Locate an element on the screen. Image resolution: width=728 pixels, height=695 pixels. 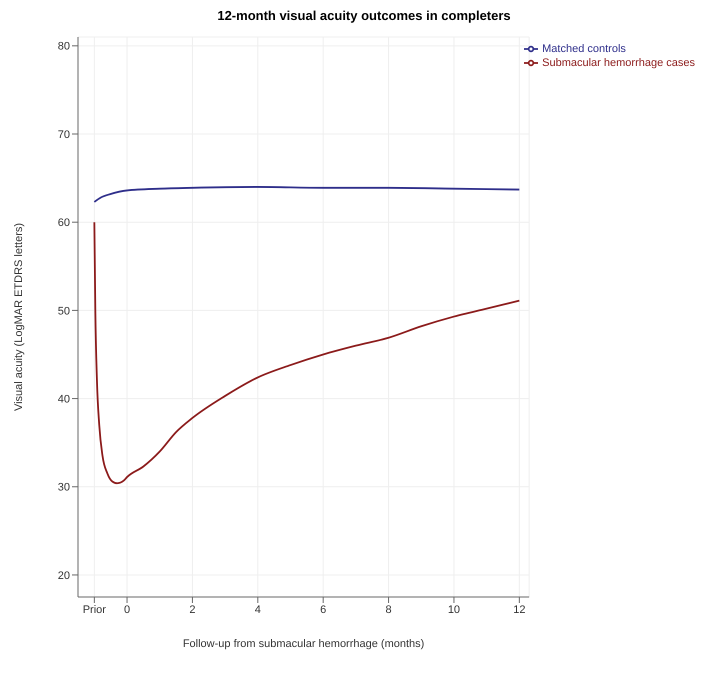
chart-title: 12-month visual acuity outcomes in completers is located at coordinates (364, 15).